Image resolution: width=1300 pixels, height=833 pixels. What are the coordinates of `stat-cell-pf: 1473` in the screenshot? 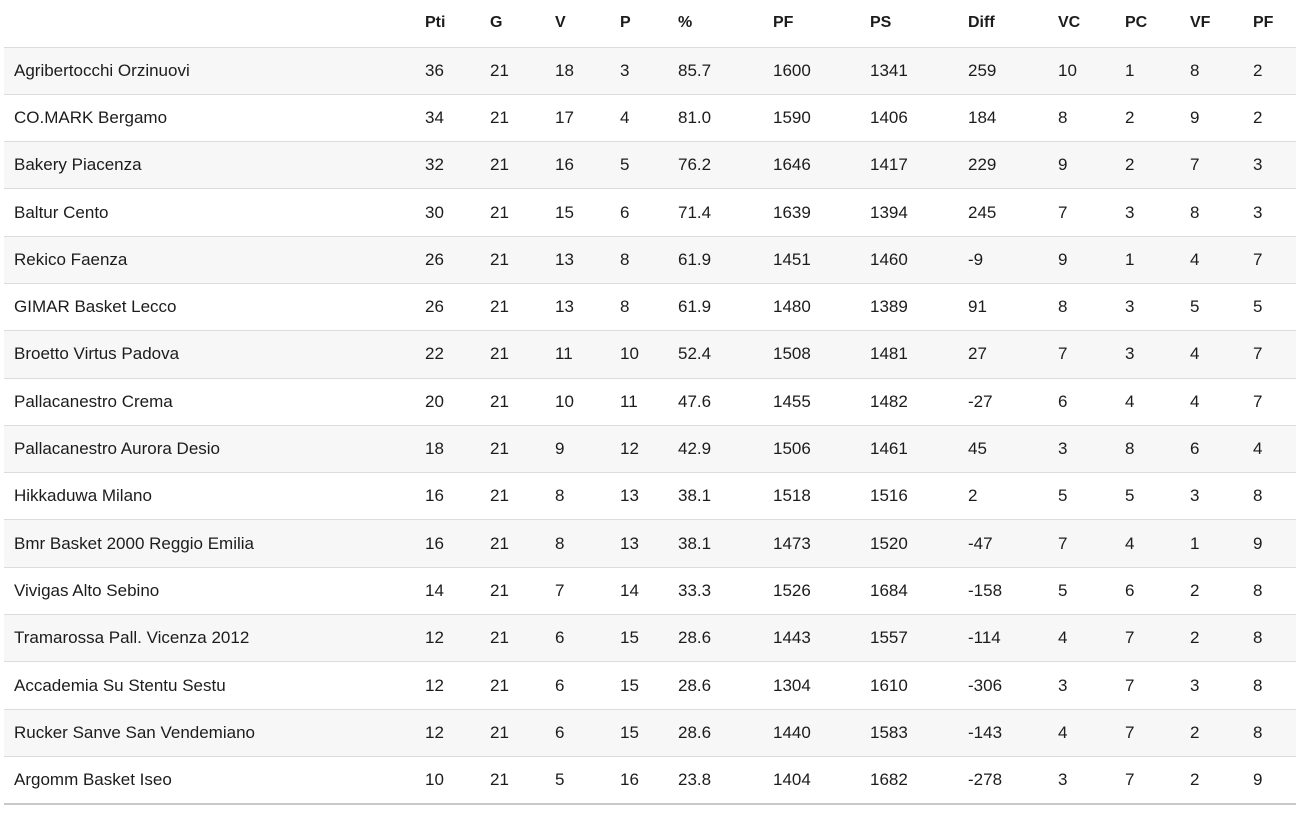 It's located at (821, 543).